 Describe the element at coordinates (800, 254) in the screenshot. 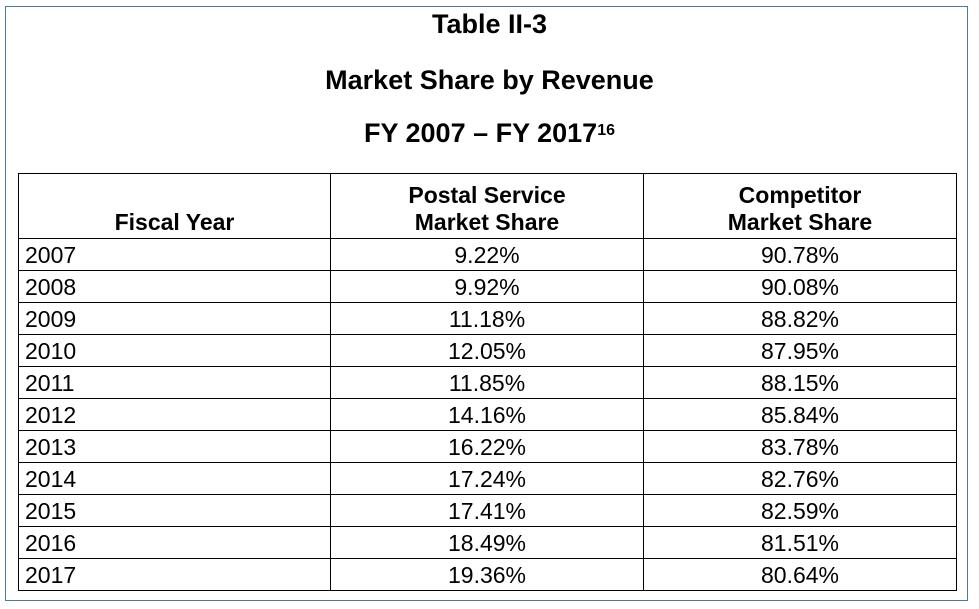

I see `cell-competitor-share: 90.78%` at that location.